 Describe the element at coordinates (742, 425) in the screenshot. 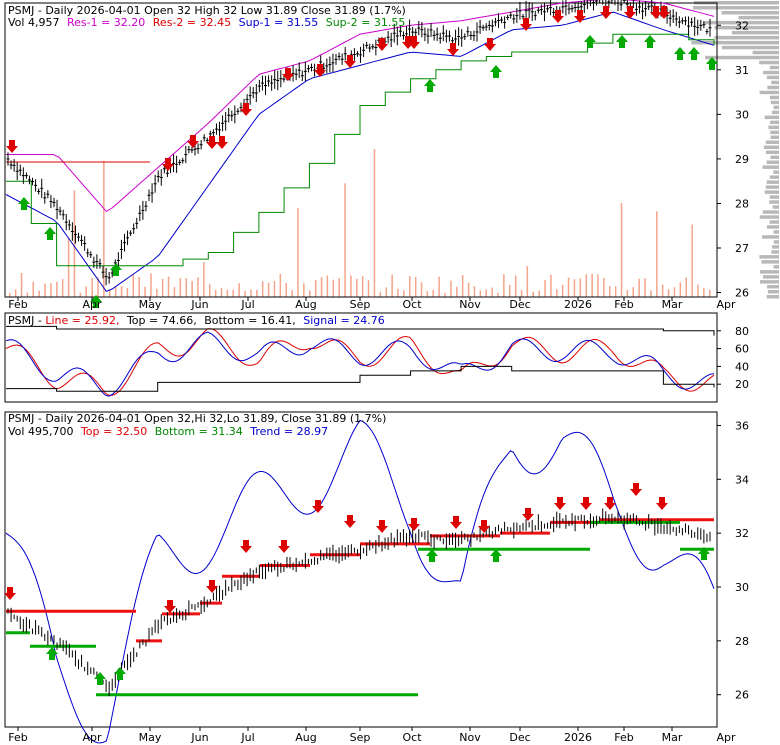

I see `y-tick-label: 36` at that location.